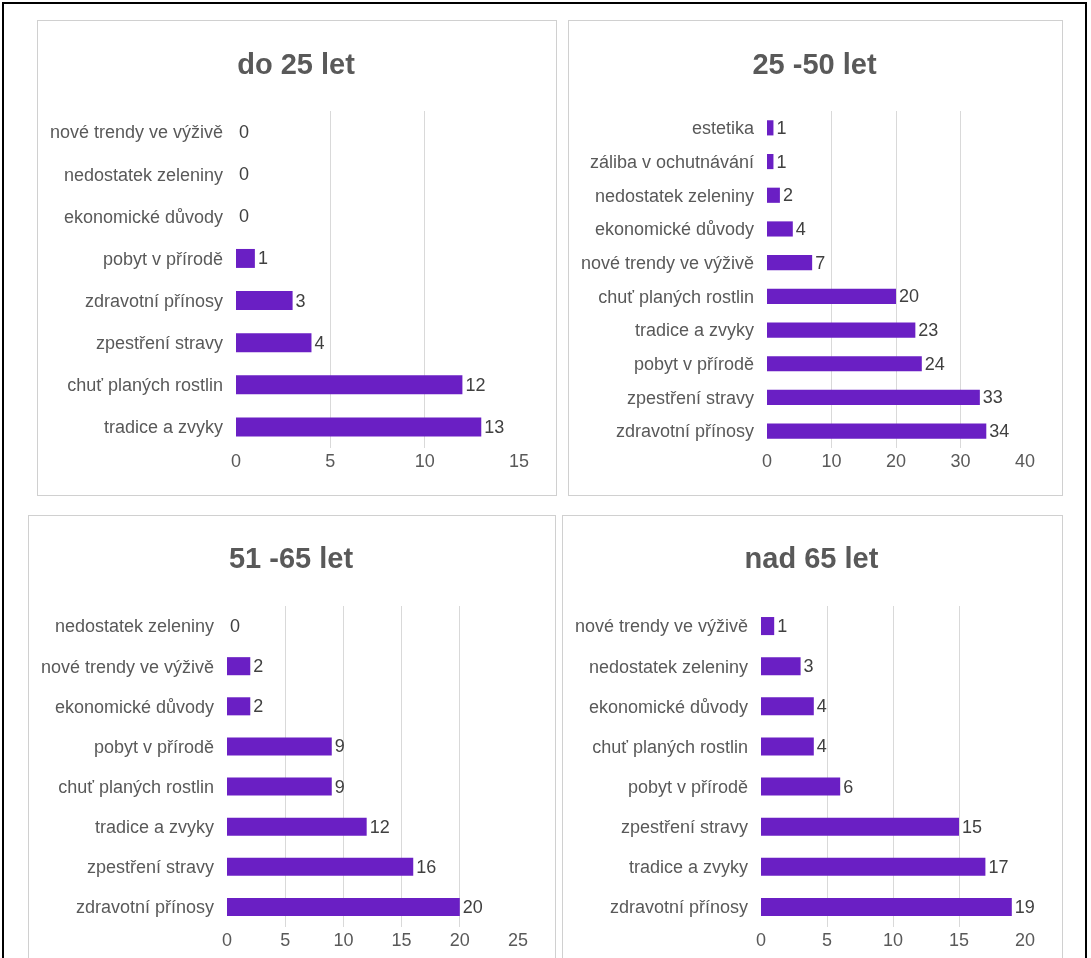  I want to click on data-label: 9, so click(339, 746).